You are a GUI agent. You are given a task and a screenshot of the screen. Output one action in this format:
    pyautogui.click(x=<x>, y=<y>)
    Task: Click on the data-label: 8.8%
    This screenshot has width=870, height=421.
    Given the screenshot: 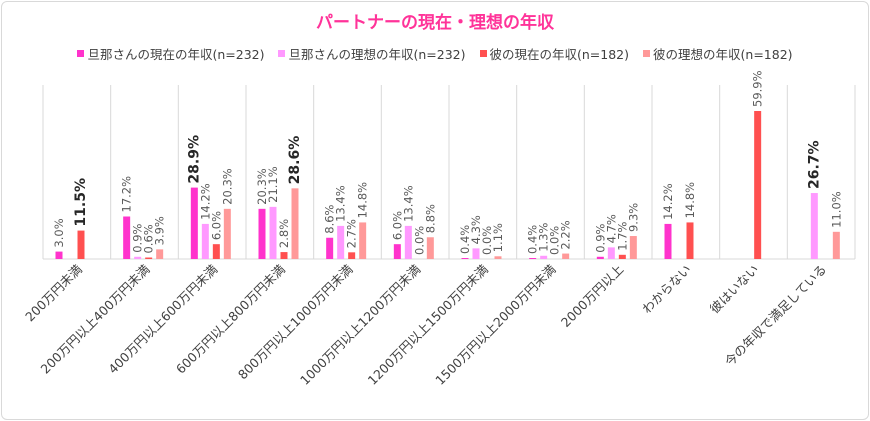 What is the action you would take?
    pyautogui.click(x=430, y=218)
    